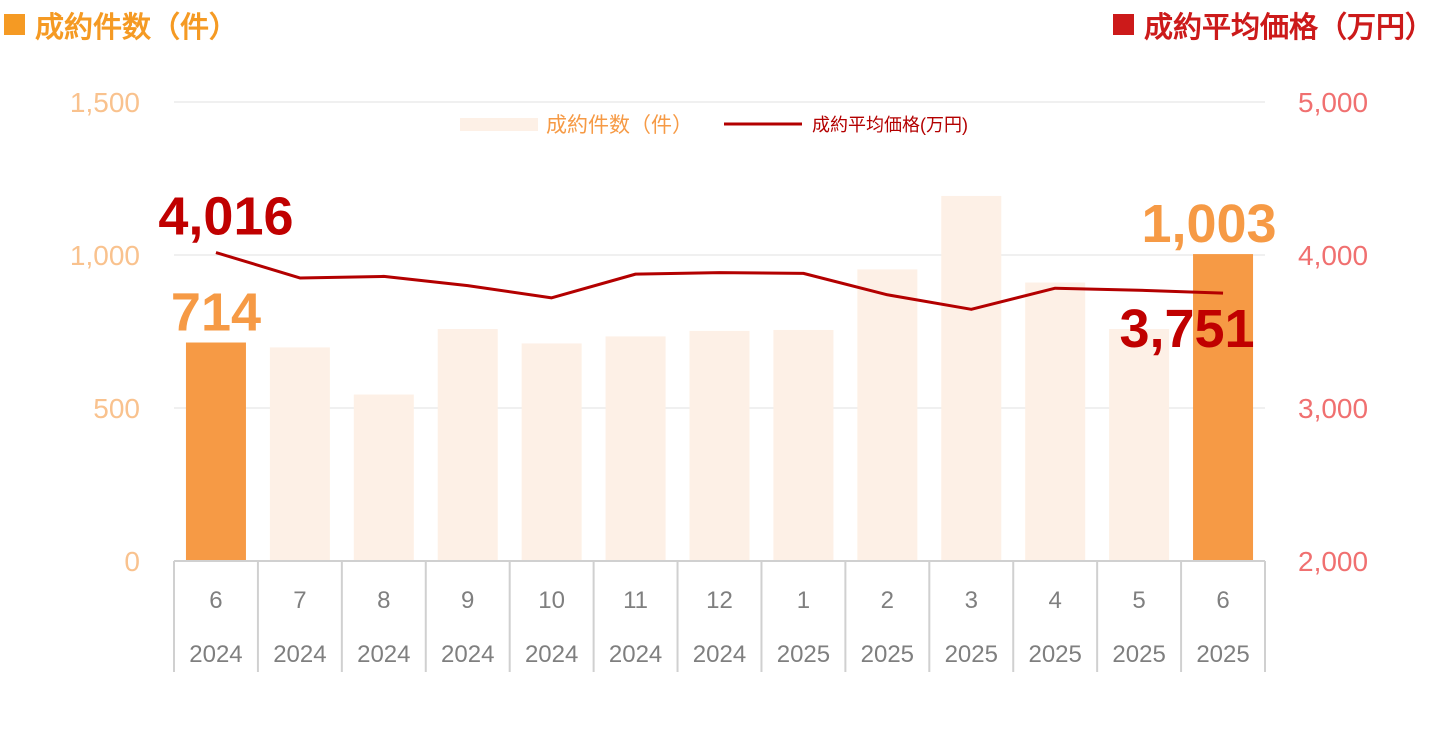  I want to click on right-axis-tick-label: 4,000, so click(1333, 255).